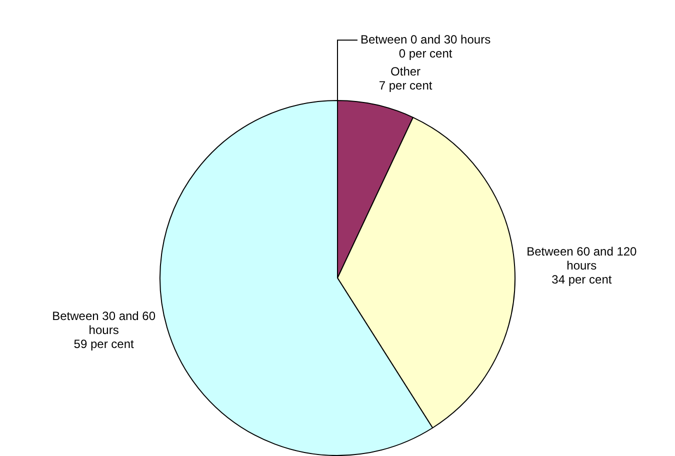 This screenshot has width=675, height=456. Describe the element at coordinates (582, 279) in the screenshot. I see `data-label: 34 per cent` at that location.